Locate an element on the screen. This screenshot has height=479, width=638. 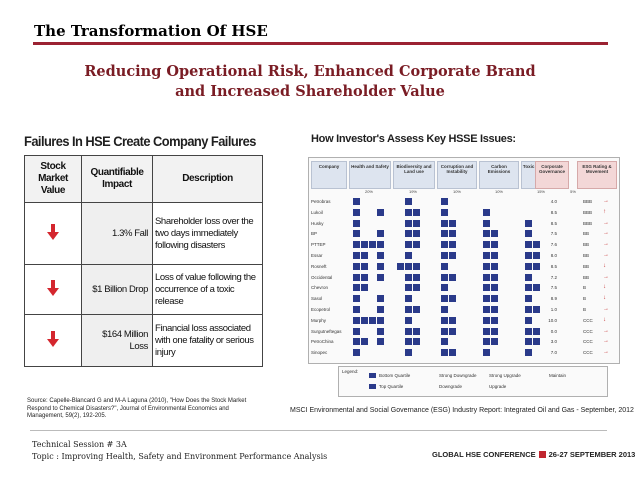
table-row: Sinopec 7.0 CCC → is located at coordinates (464, 353).